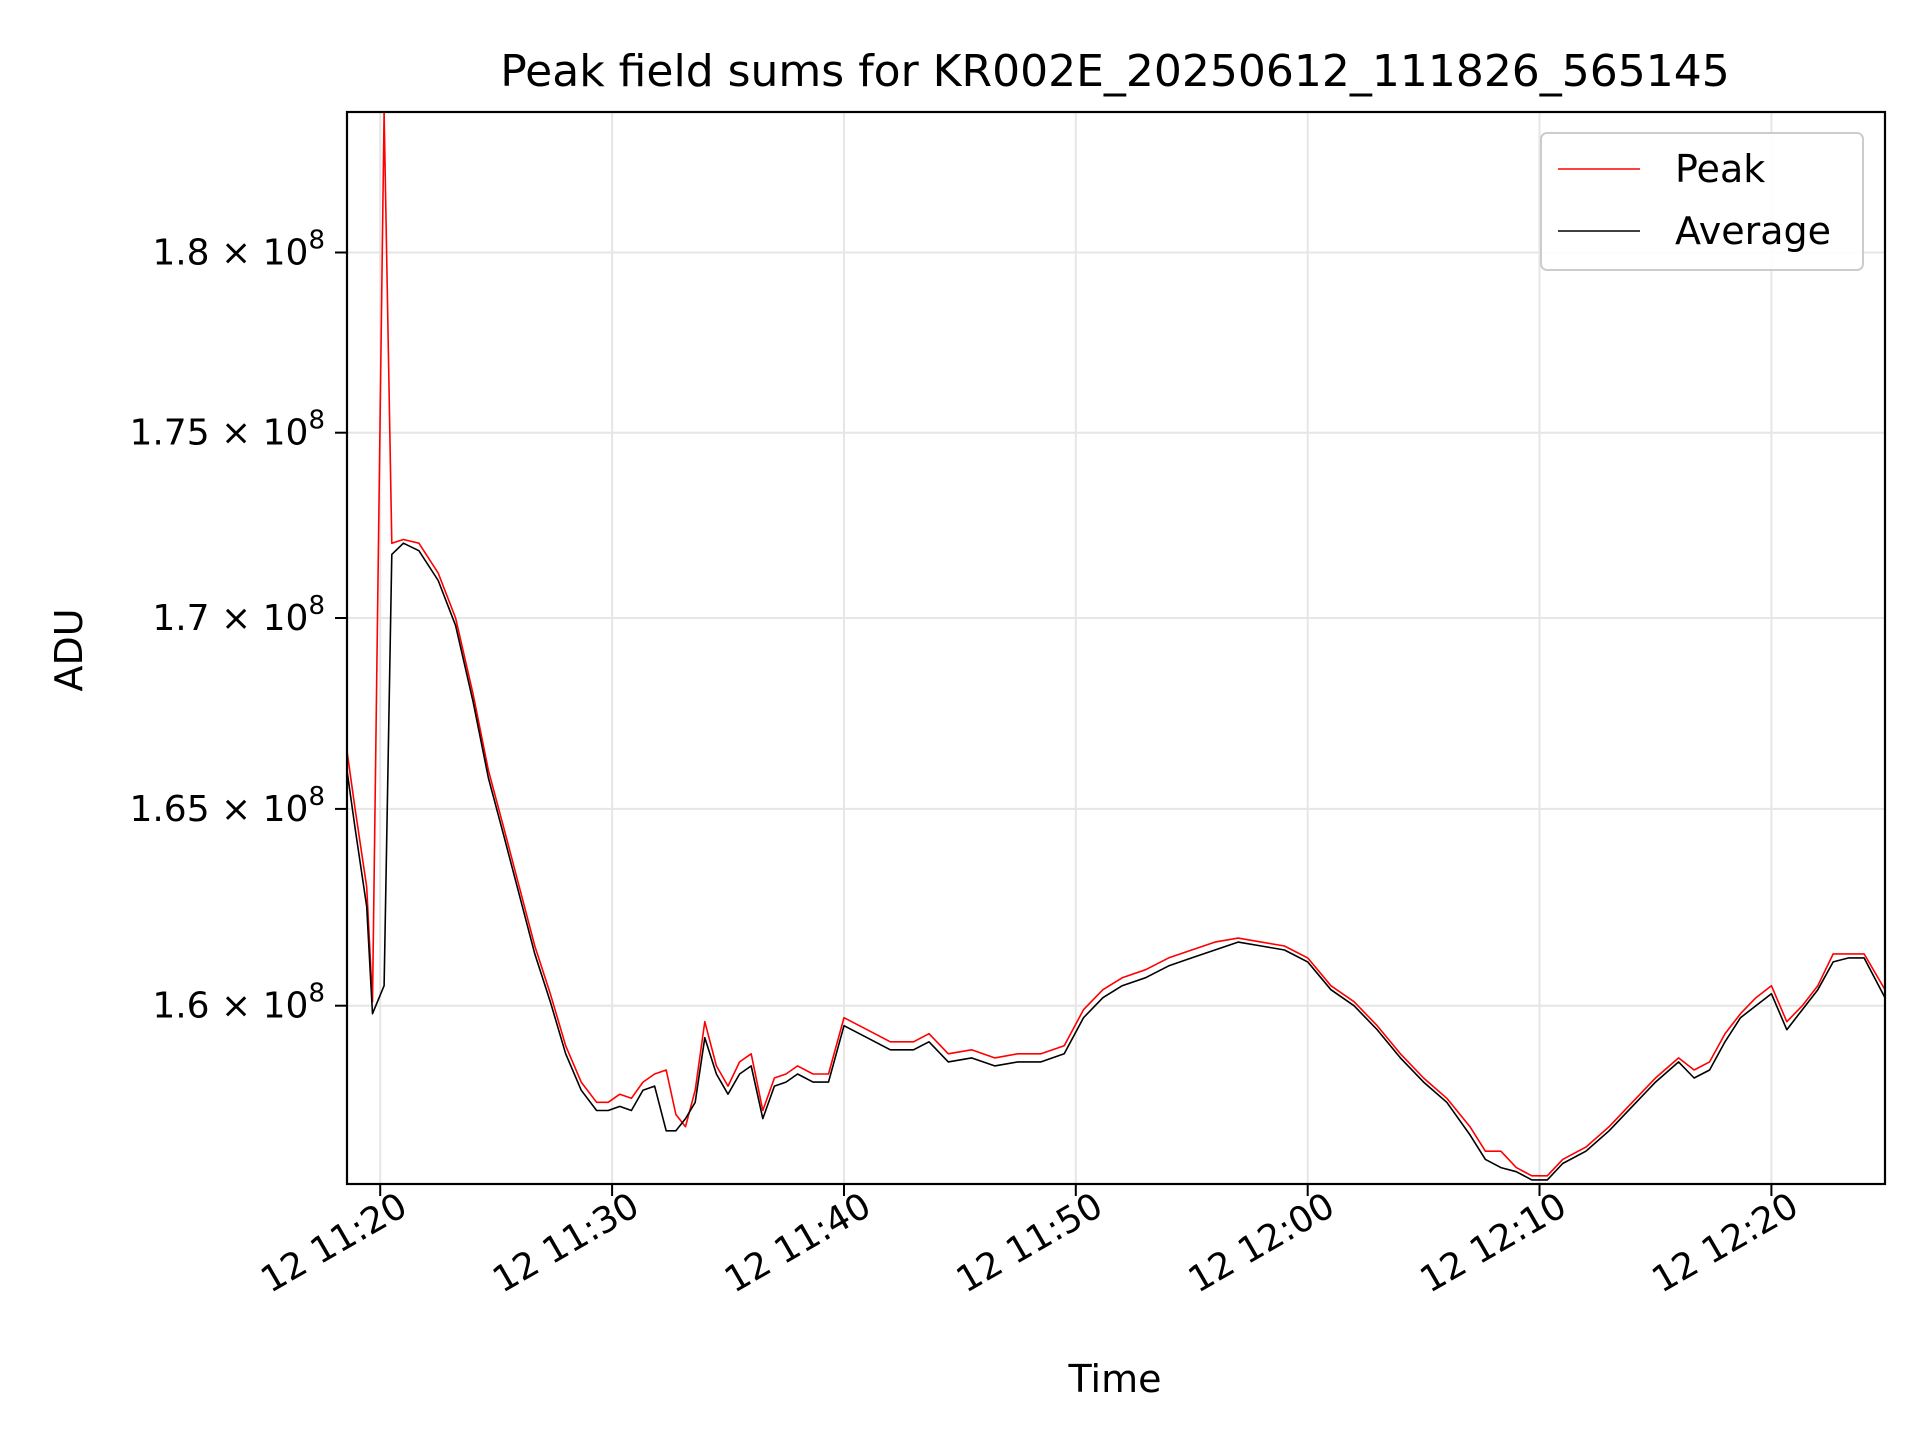 The image size is (1920, 1440). I want to click on legend: Peak Average, so click(1702, 201).